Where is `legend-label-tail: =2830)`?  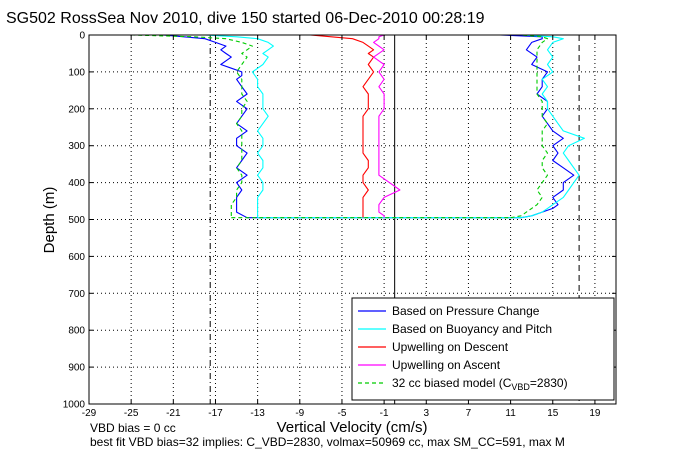
legend-label-tail: =2830) is located at coordinates (549, 383).